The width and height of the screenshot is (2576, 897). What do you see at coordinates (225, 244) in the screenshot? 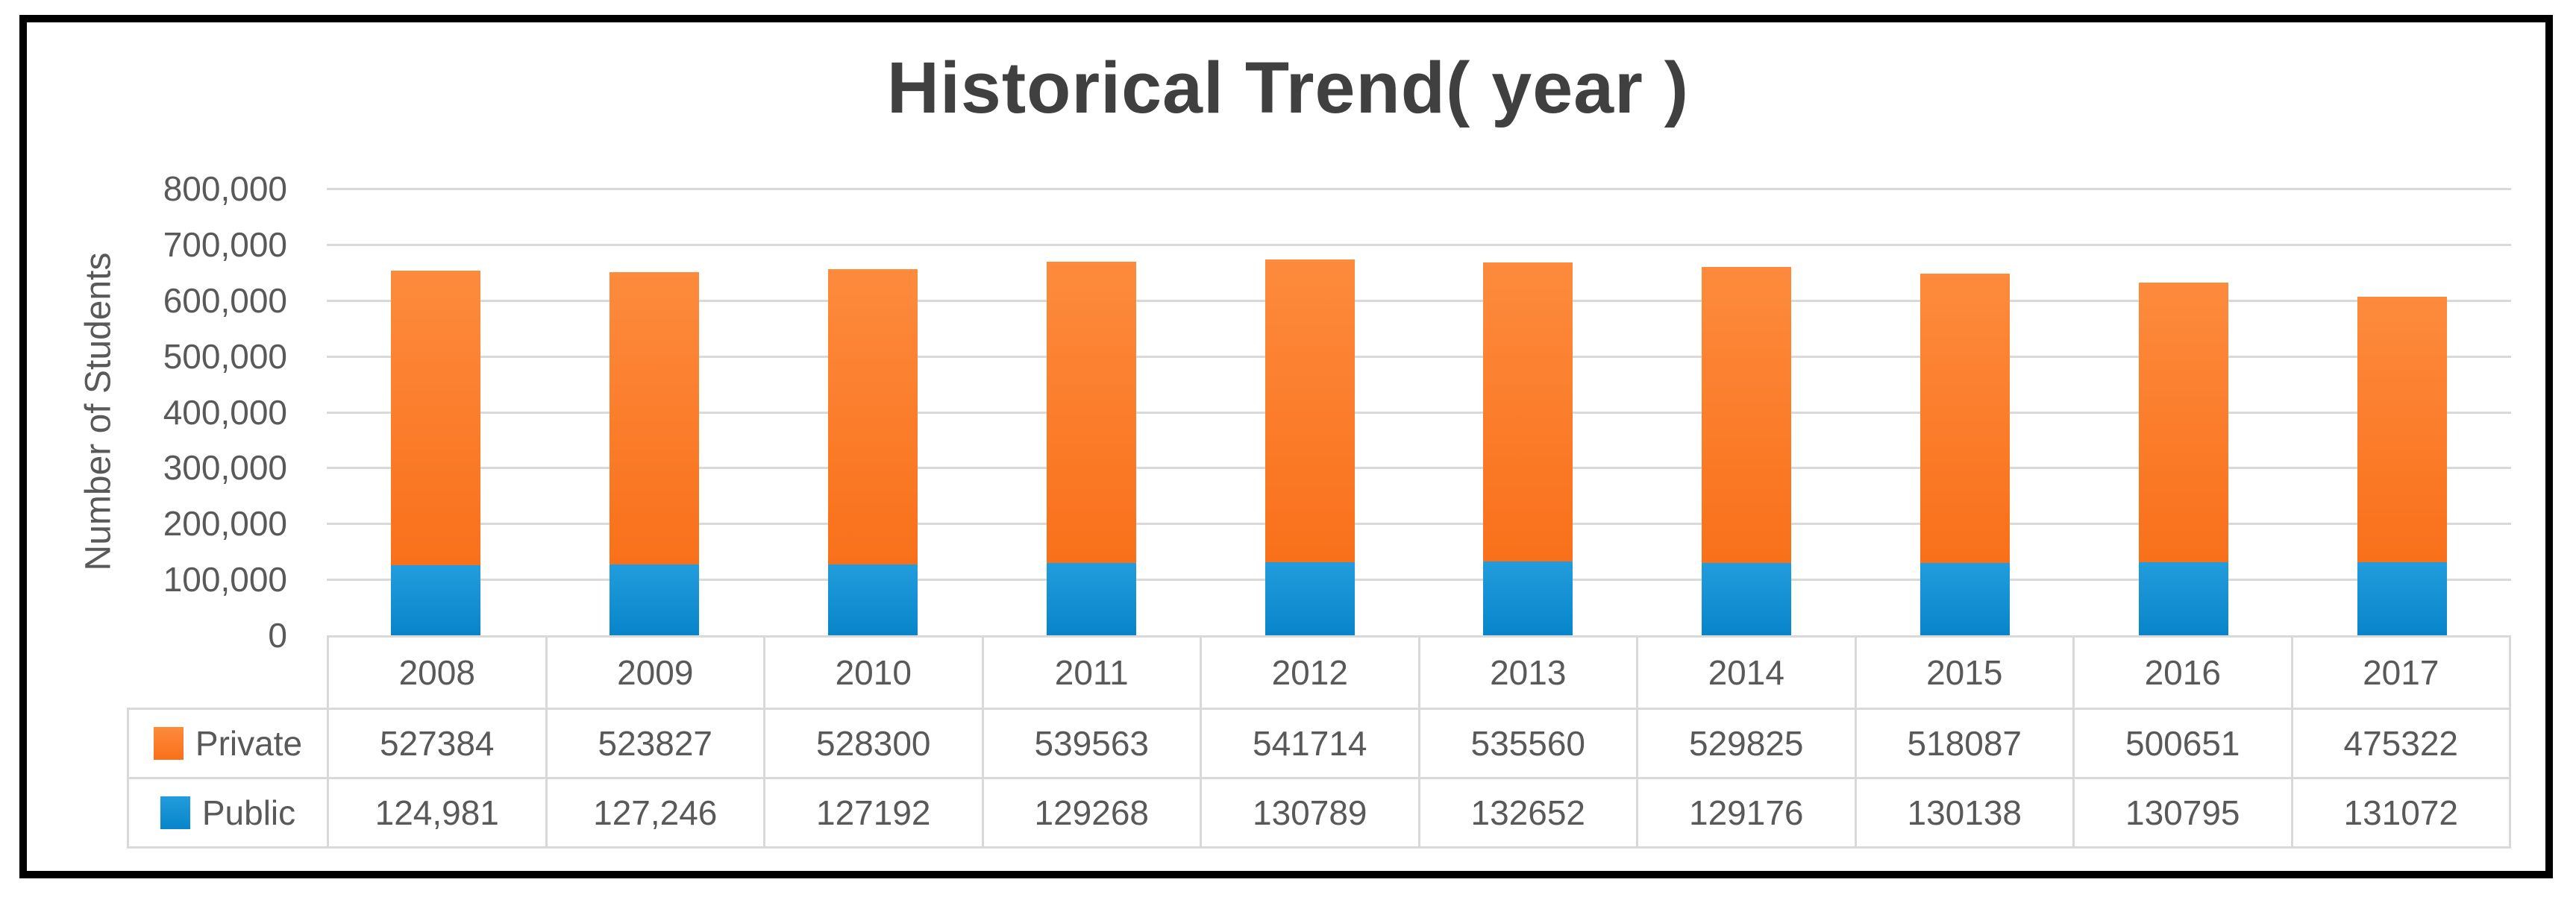
I see `y-tick-label: 700,000` at bounding box center [225, 244].